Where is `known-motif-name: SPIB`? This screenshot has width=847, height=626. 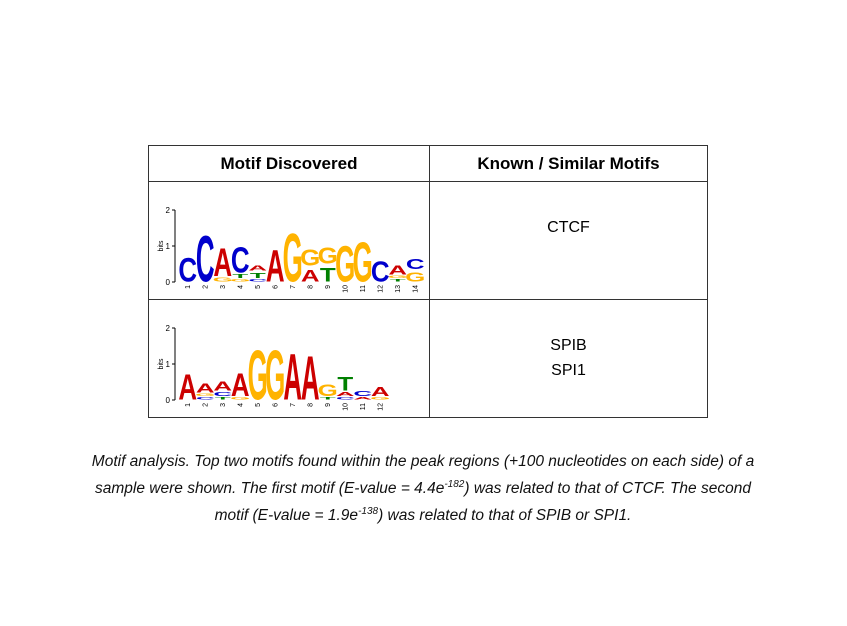 known-motif-name: SPIB is located at coordinates (568, 345).